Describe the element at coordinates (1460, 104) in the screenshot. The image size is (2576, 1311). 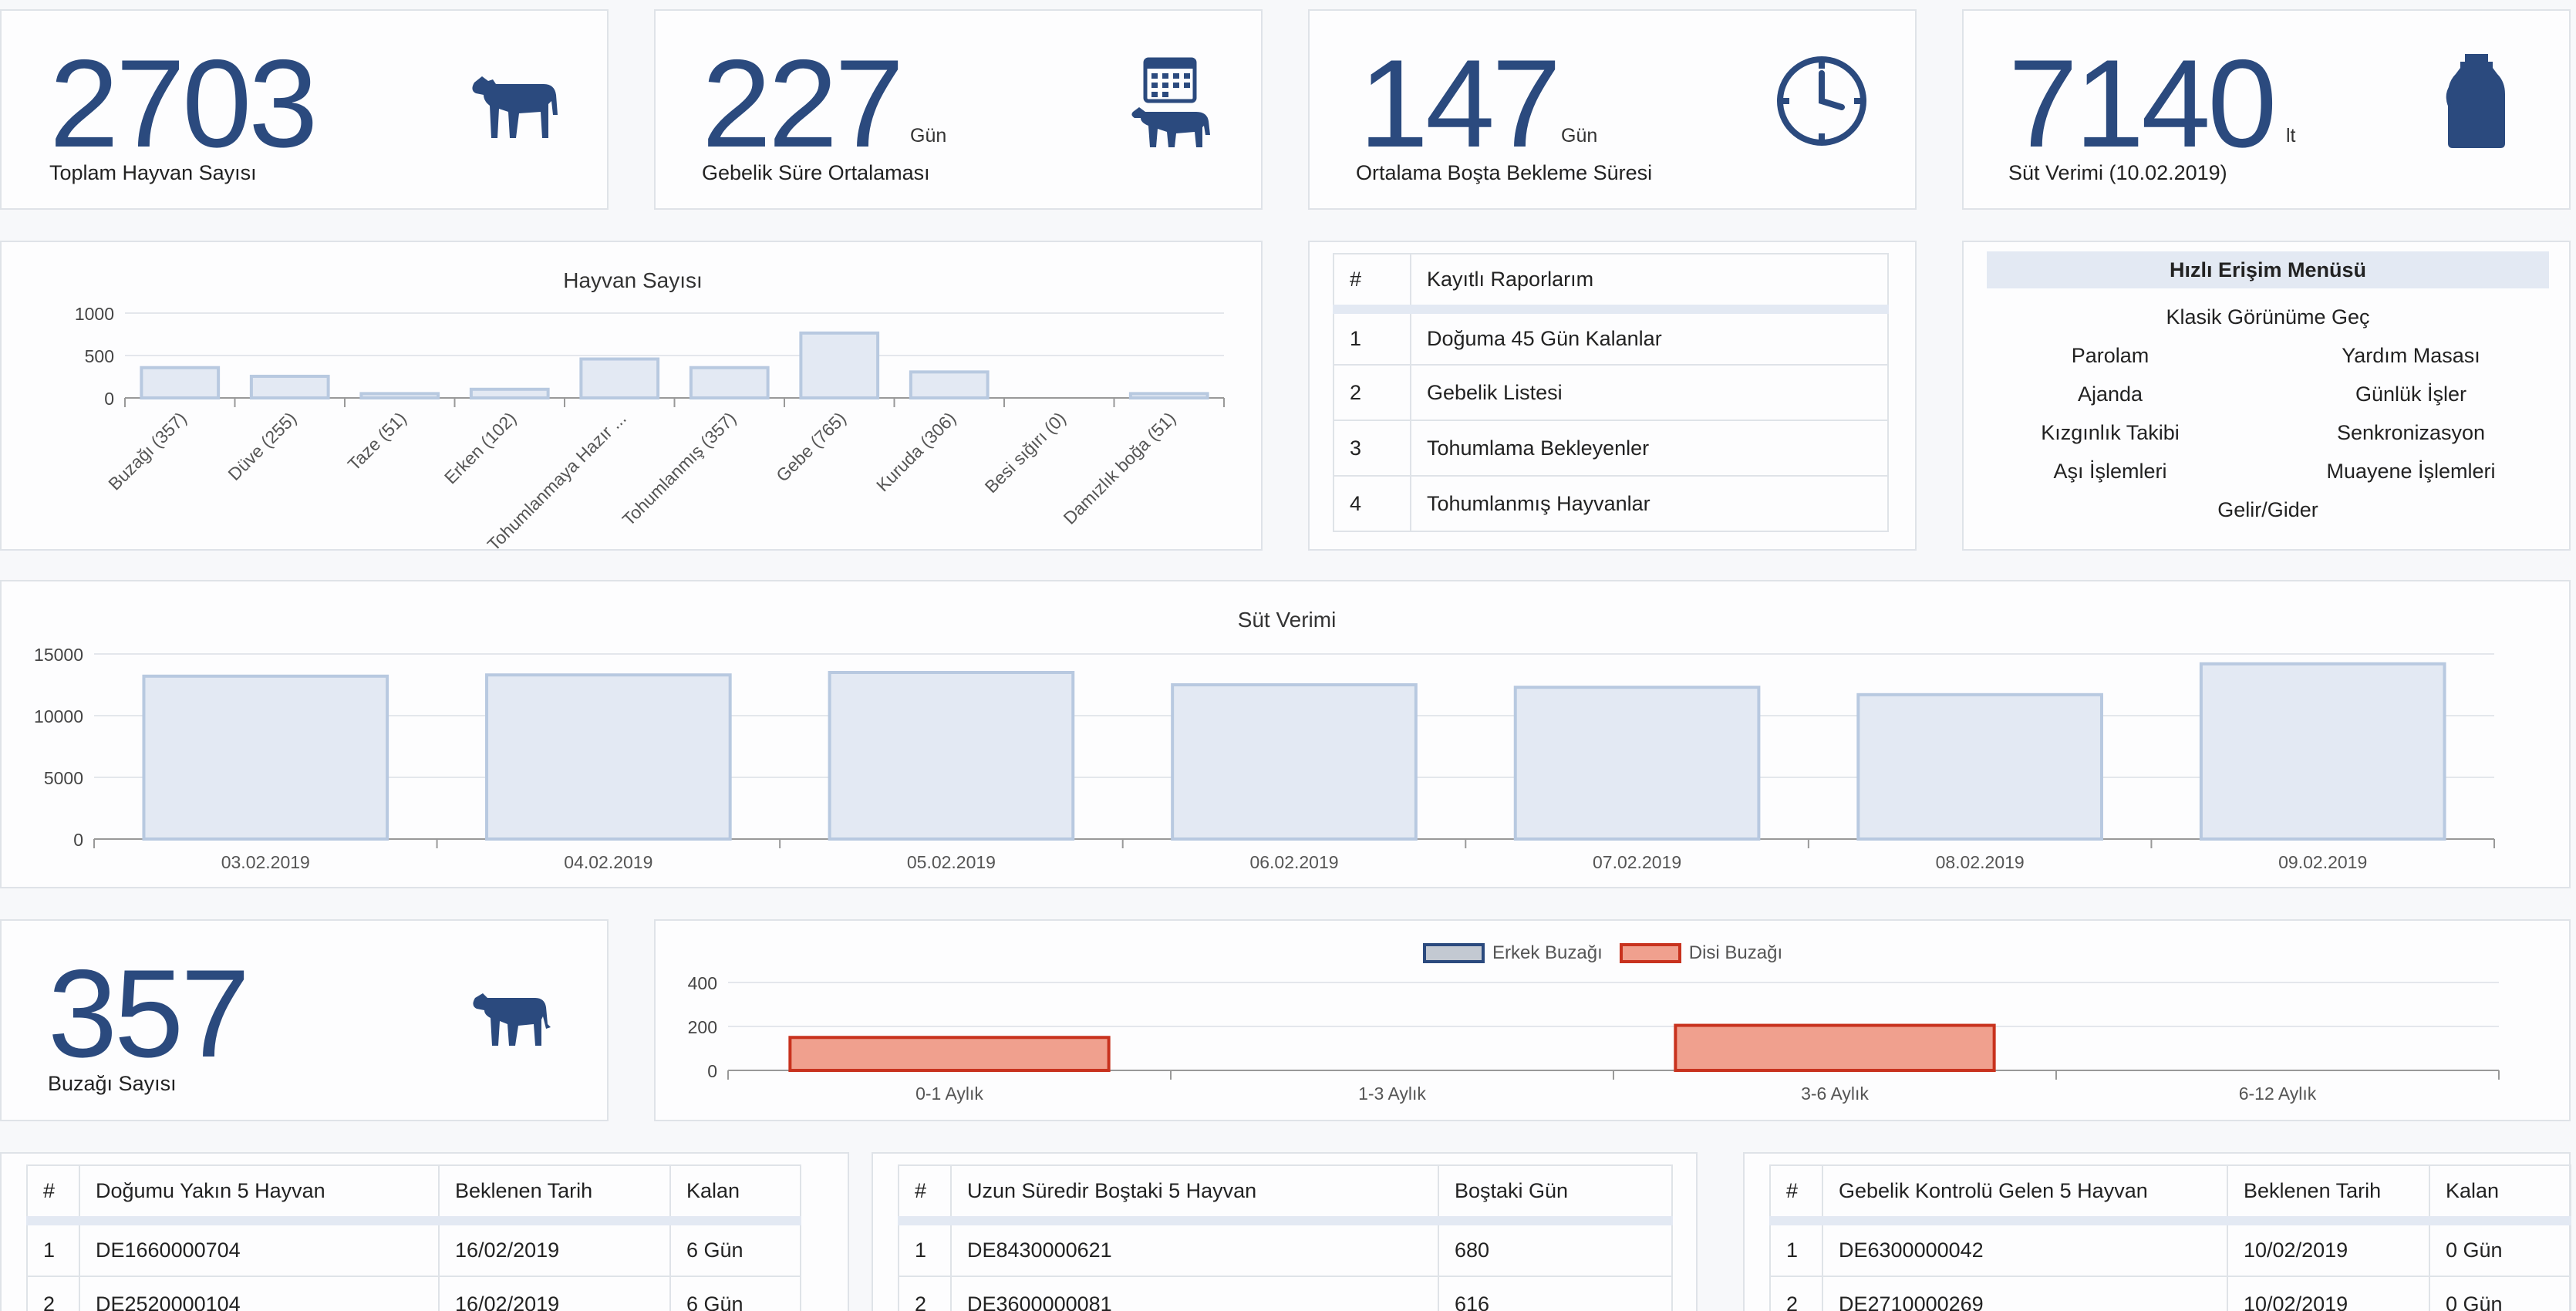
I see `stat-value: 147` at that location.